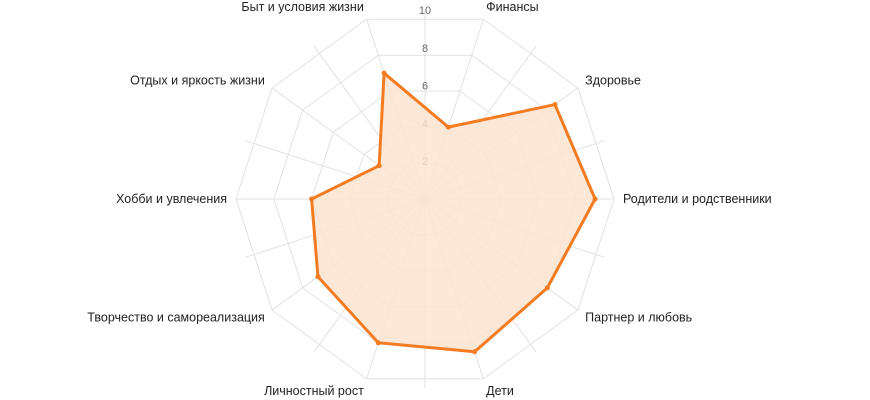 This screenshot has width=870, height=400. I want to click on category-label: Партнер и любовь, so click(638, 318).